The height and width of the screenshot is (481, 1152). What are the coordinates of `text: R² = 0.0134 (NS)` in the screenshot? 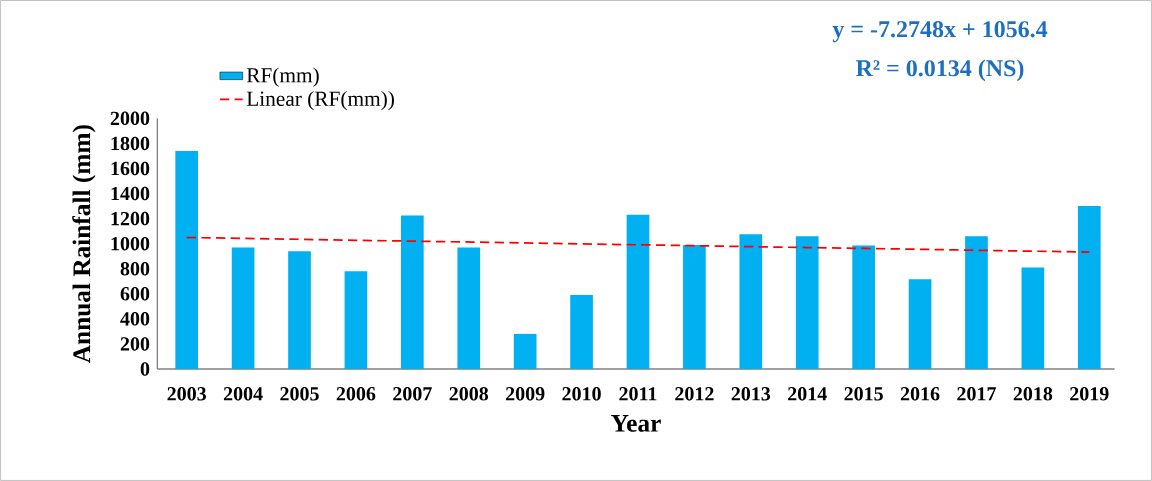 It's located at (939, 70).